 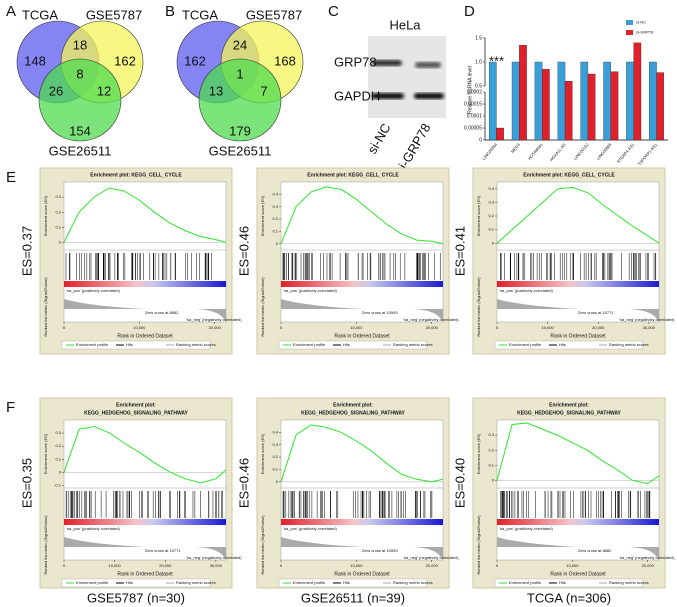 What do you see at coordinates (353, 597) in the screenshot?
I see `column-label: GSE26511 (n=39)` at bounding box center [353, 597].